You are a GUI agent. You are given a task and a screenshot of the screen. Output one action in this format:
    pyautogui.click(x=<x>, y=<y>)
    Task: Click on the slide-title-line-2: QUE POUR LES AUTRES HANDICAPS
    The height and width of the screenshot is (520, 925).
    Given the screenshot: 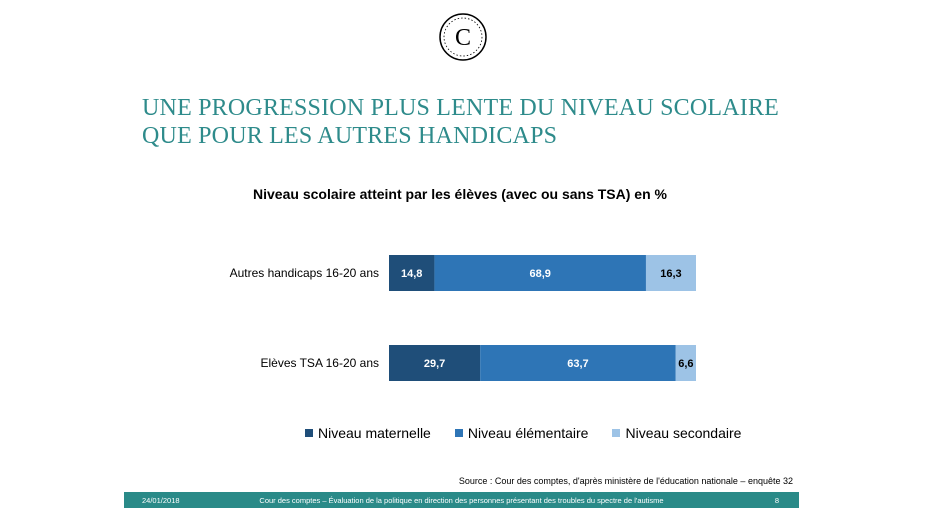 What is the action you would take?
    pyautogui.click(x=350, y=136)
    